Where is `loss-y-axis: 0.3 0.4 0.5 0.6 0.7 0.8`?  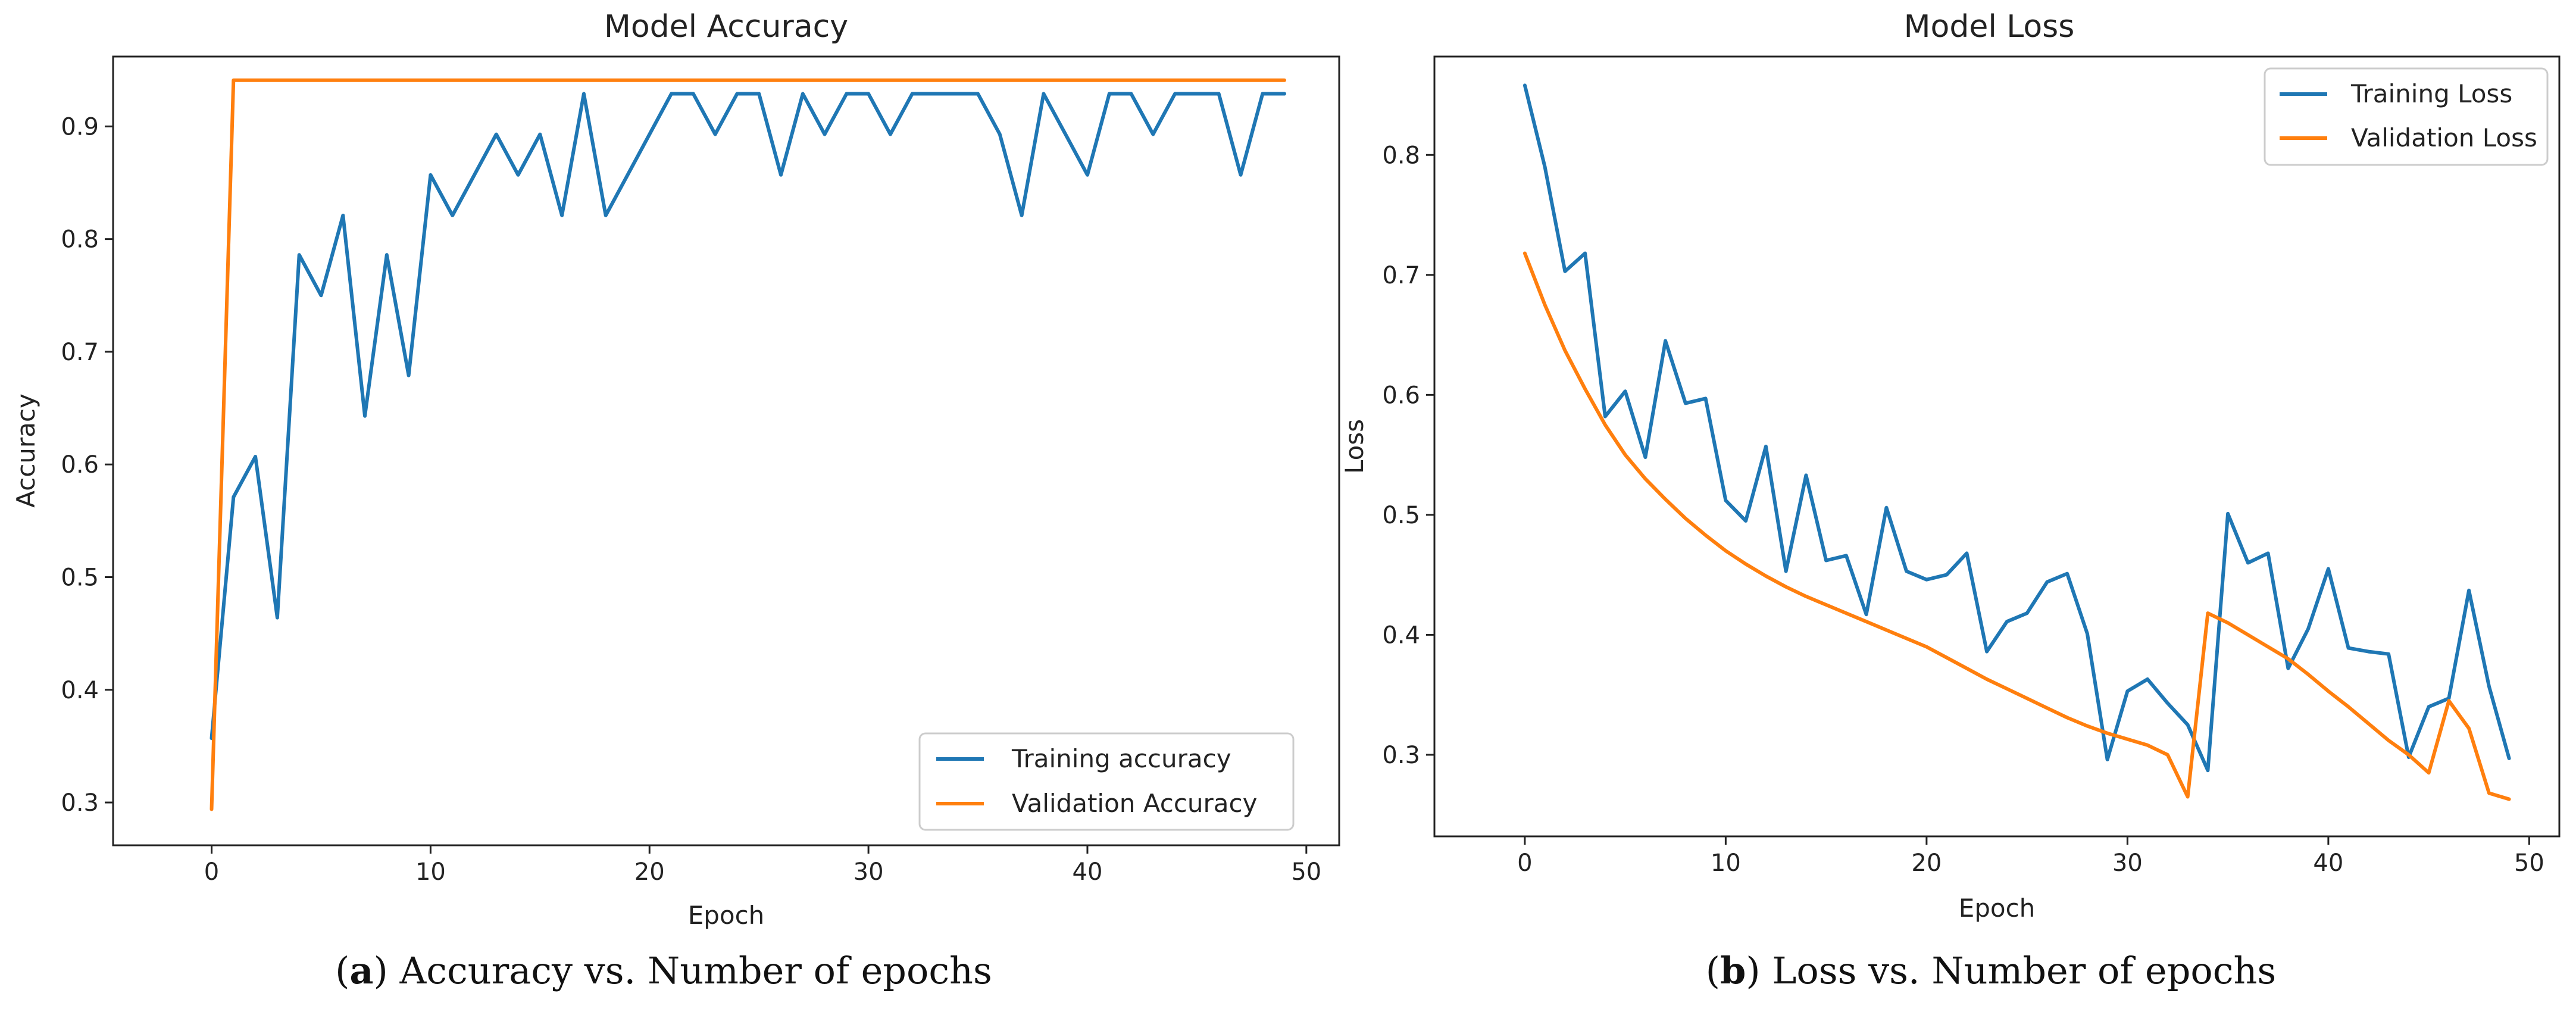 loss-y-axis: 0.3 0.4 0.5 0.6 0.7 0.8 is located at coordinates (1408, 455).